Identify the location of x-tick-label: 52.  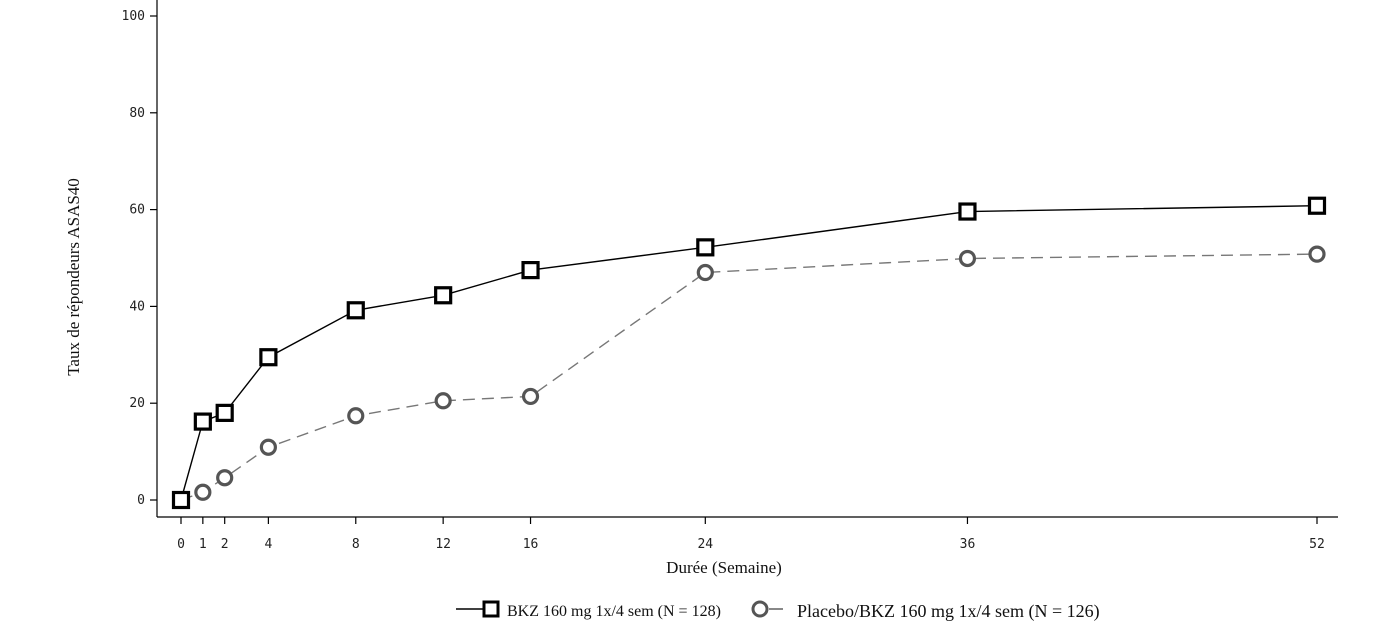
(1317, 544).